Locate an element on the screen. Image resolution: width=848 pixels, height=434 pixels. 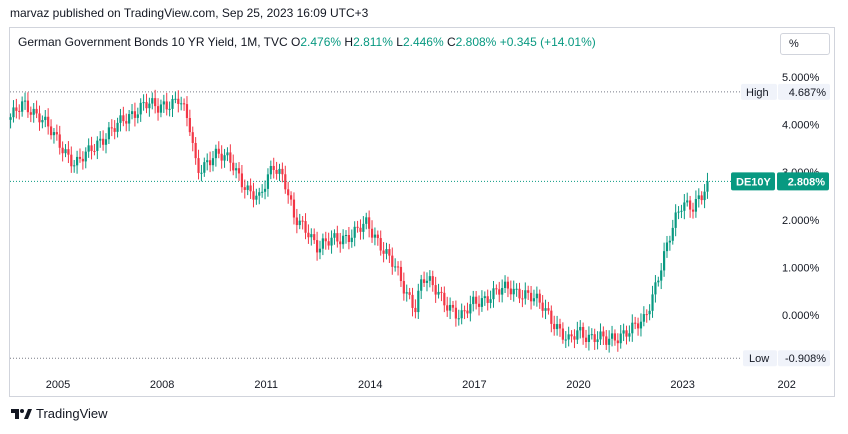
x-tick-label: 2017 is located at coordinates (474, 385).